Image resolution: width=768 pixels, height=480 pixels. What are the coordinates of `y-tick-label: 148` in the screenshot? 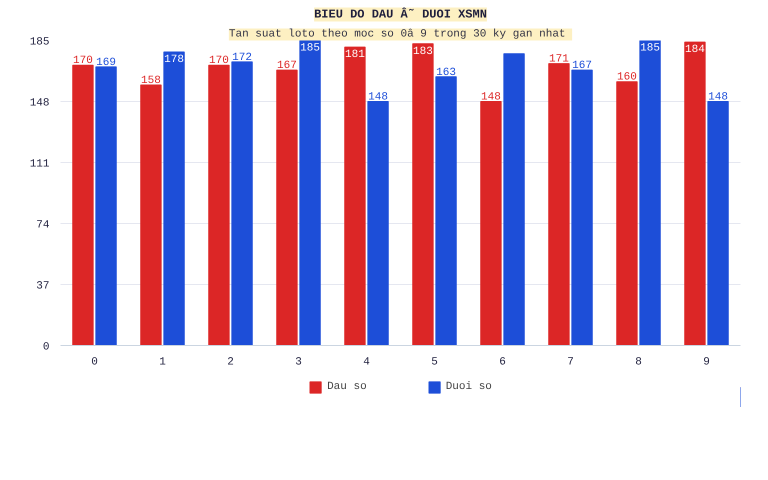 It's located at (40, 104).